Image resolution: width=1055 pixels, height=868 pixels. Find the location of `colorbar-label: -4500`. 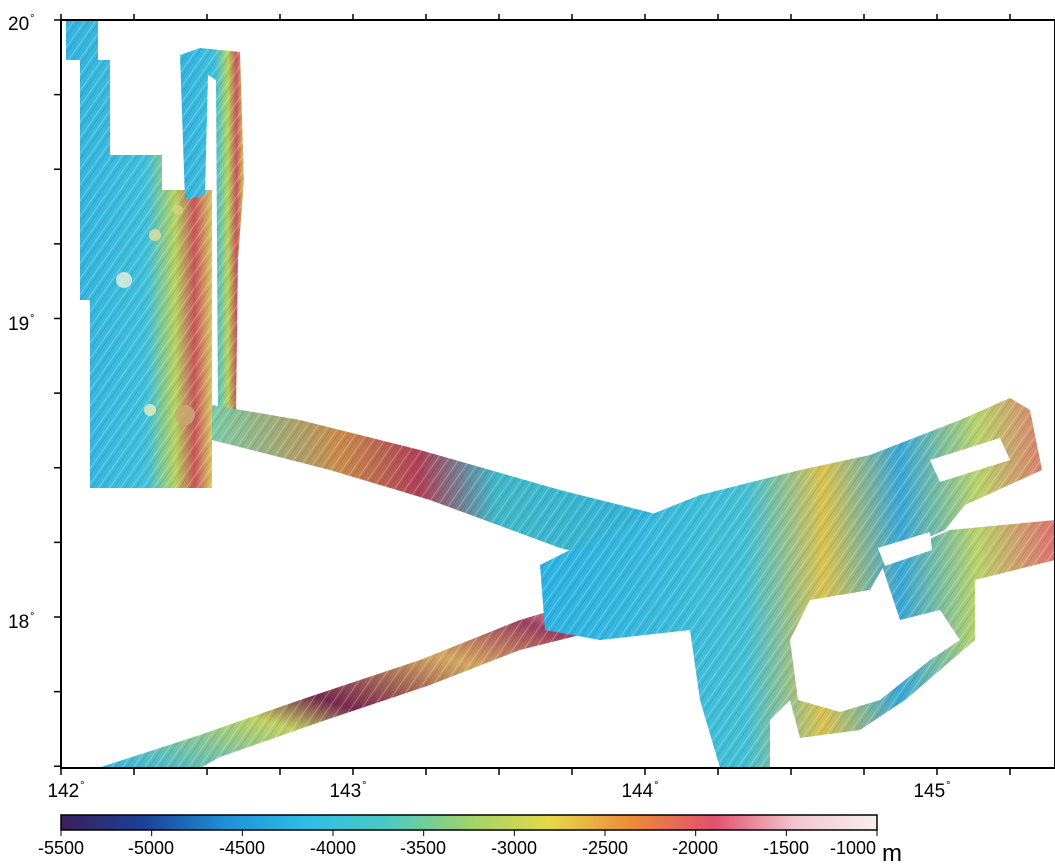

colorbar-label: -4500 is located at coordinates (242, 848).